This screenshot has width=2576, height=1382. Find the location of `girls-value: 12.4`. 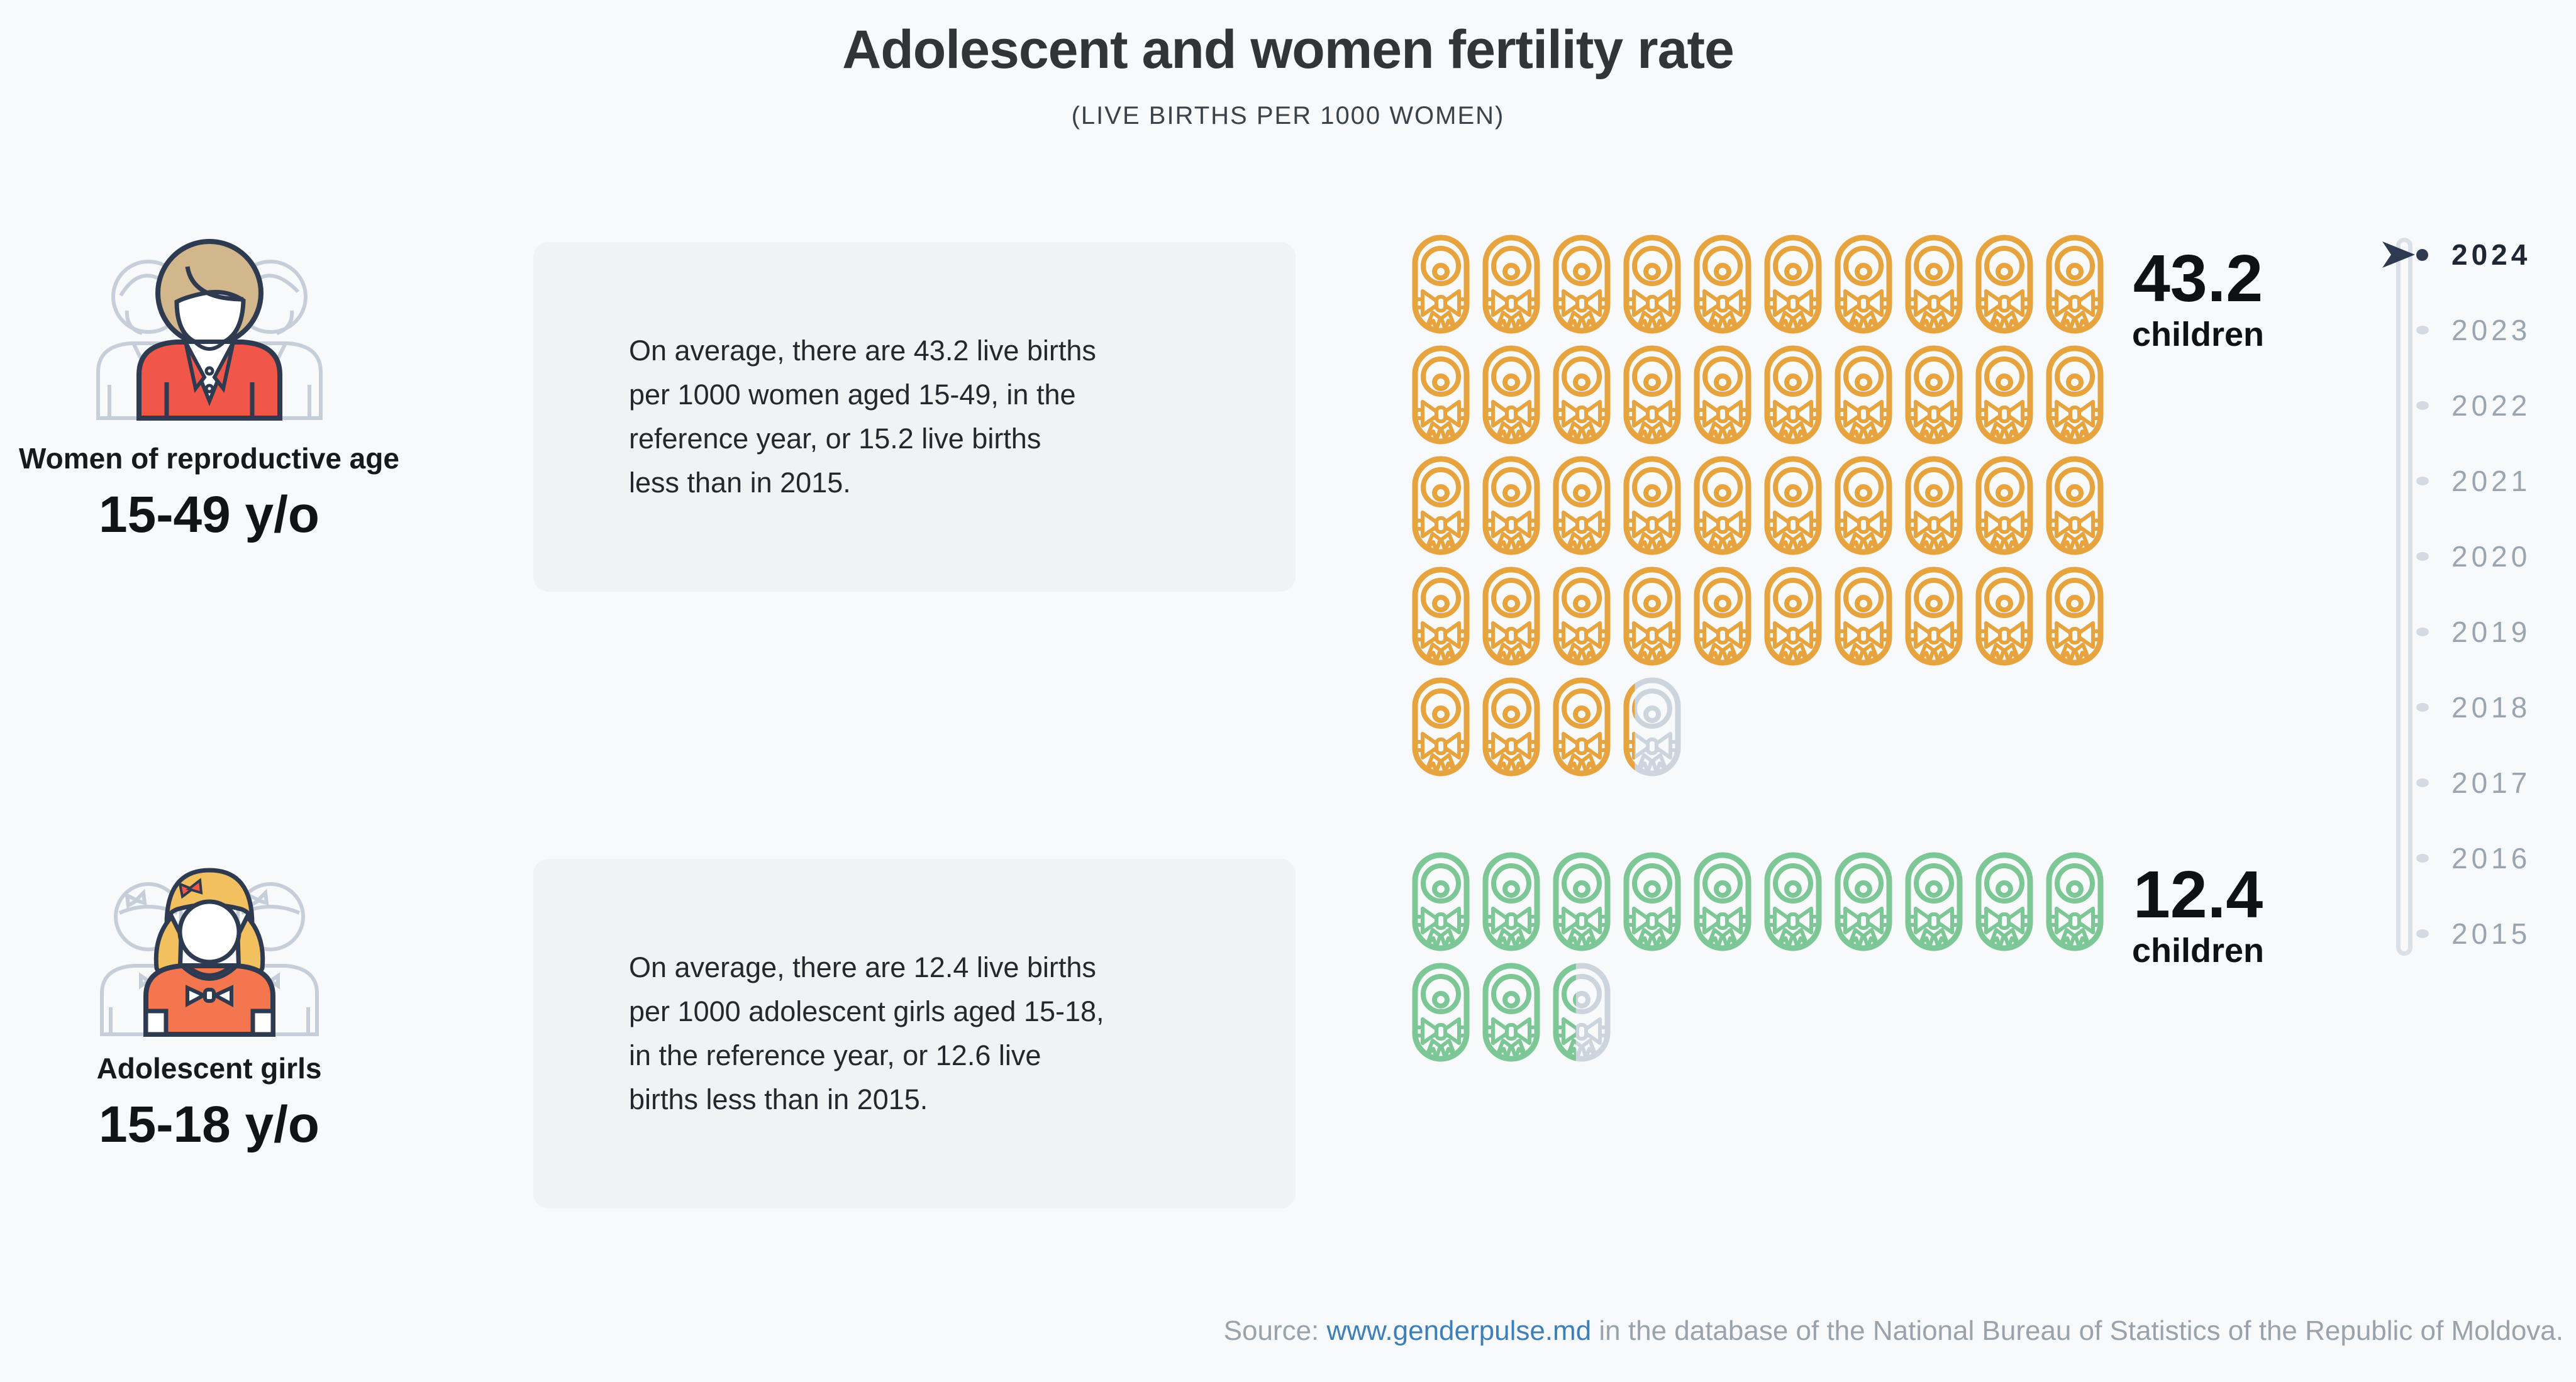

girls-value: 12.4 is located at coordinates (2198, 895).